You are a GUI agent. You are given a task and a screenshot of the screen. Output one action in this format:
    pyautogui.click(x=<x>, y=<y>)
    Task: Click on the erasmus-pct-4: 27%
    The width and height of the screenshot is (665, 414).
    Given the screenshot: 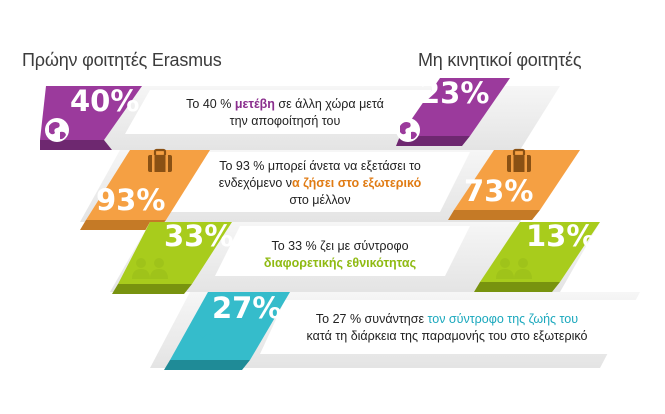 What is the action you would take?
    pyautogui.click(x=246, y=308)
    